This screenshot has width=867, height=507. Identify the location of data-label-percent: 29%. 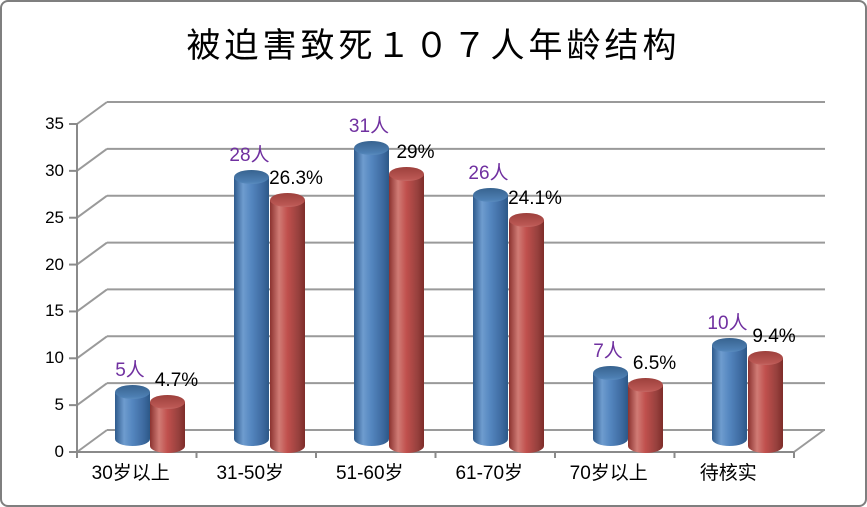
(415, 153).